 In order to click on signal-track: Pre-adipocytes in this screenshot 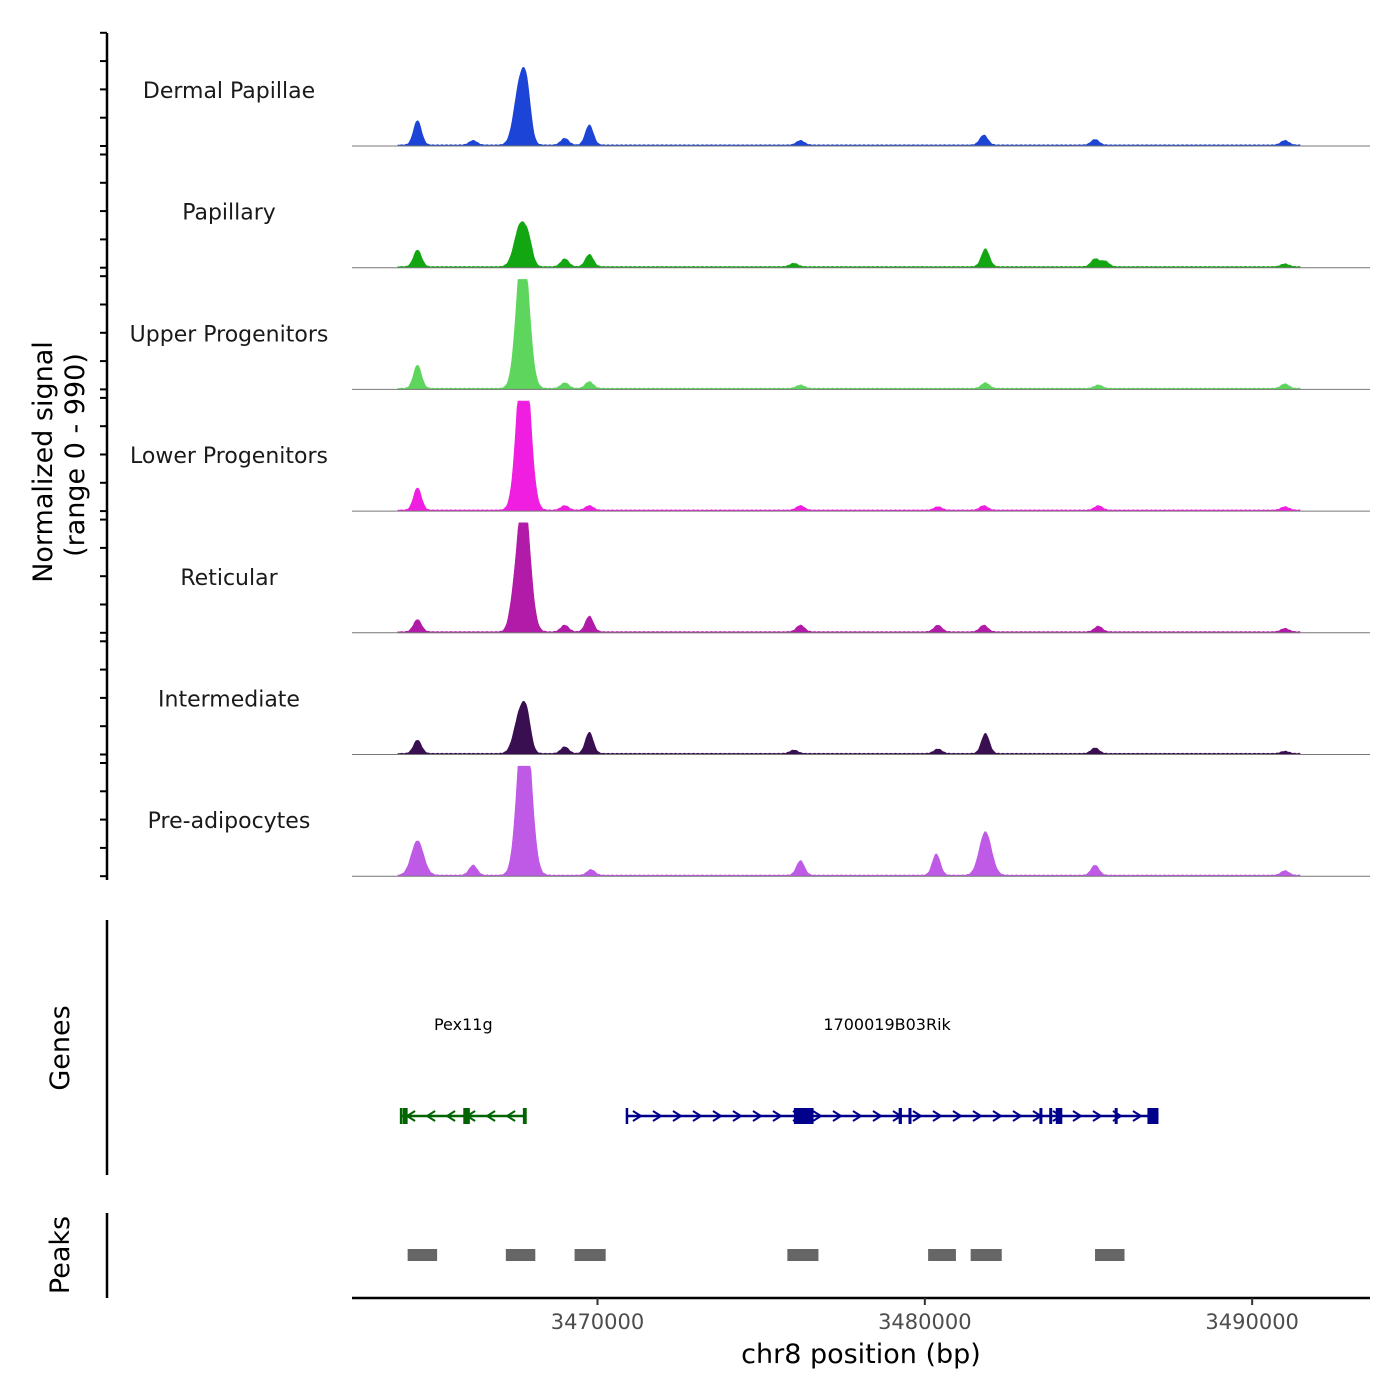, I will do `click(759, 821)`.